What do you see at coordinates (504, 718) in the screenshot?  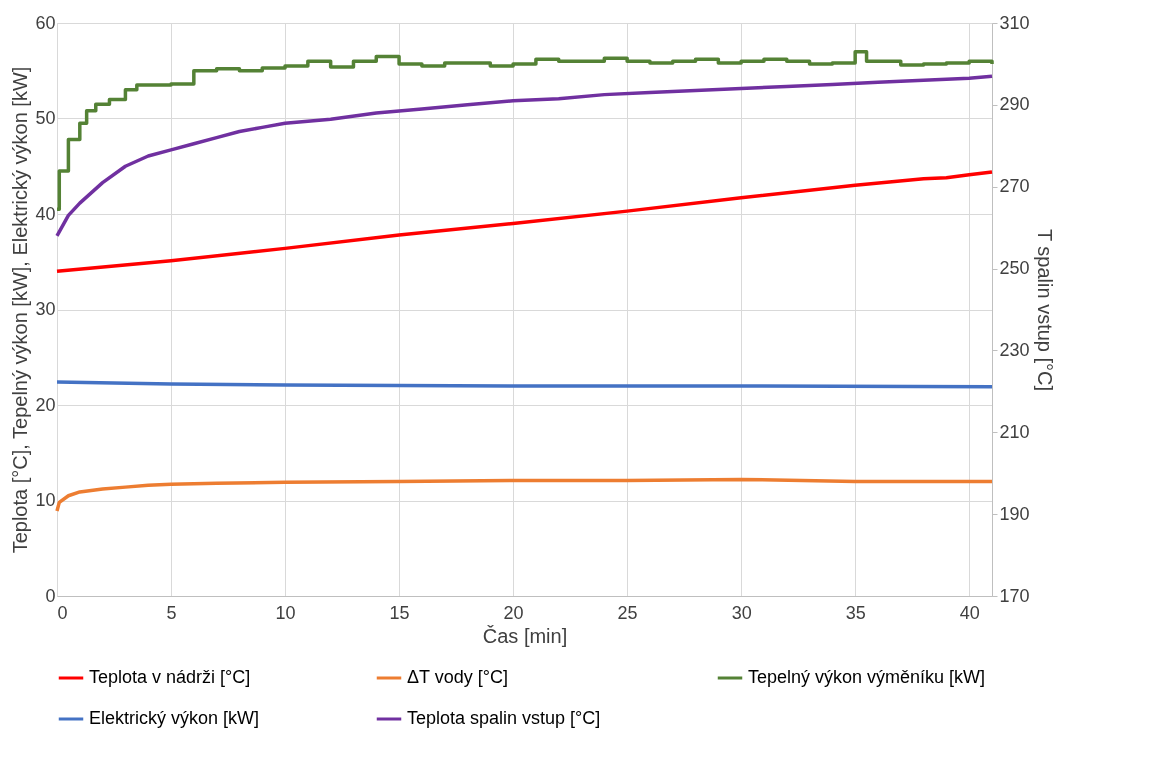 I see `legend-label: Teplota spalin vstup [°C]` at bounding box center [504, 718].